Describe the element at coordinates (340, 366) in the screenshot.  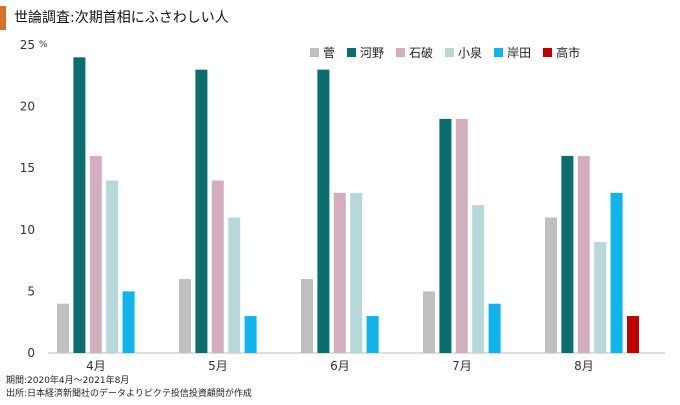
I see `x-tick-label: 6月` at that location.